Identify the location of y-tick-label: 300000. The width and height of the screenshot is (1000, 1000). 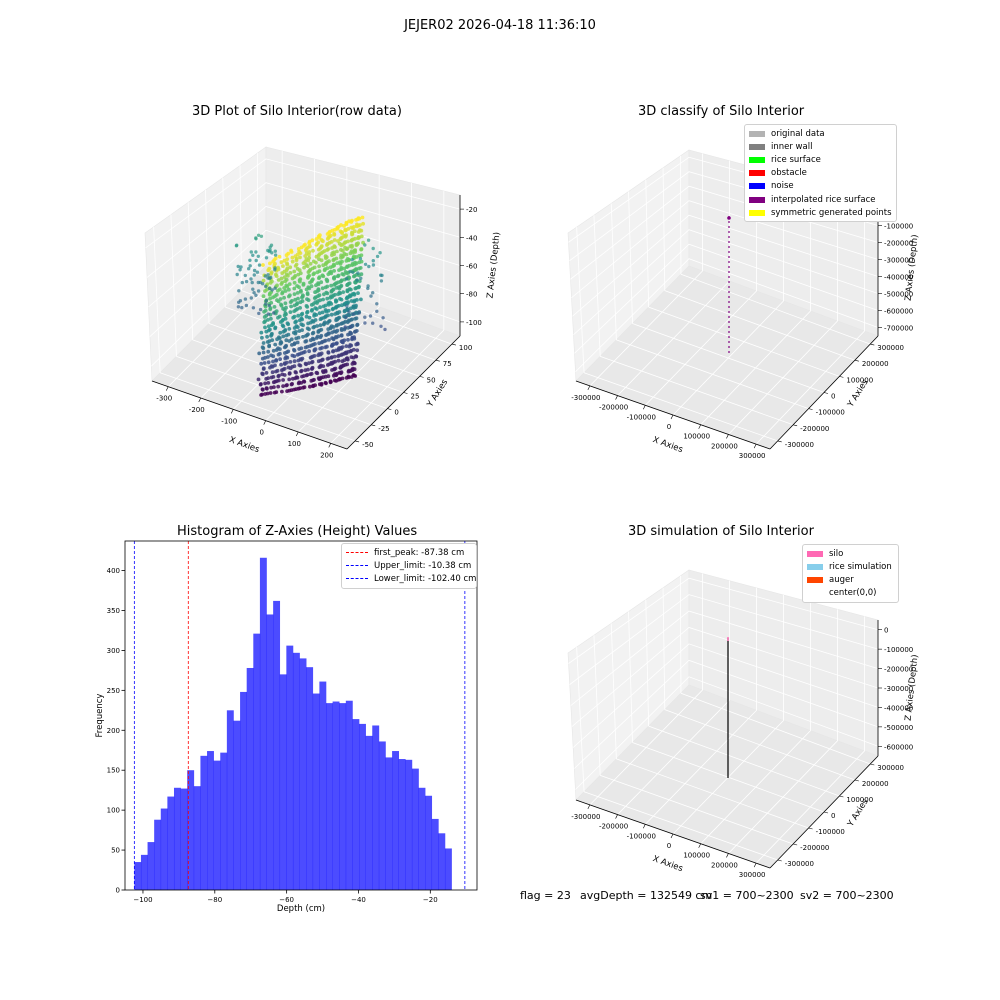
(890, 348).